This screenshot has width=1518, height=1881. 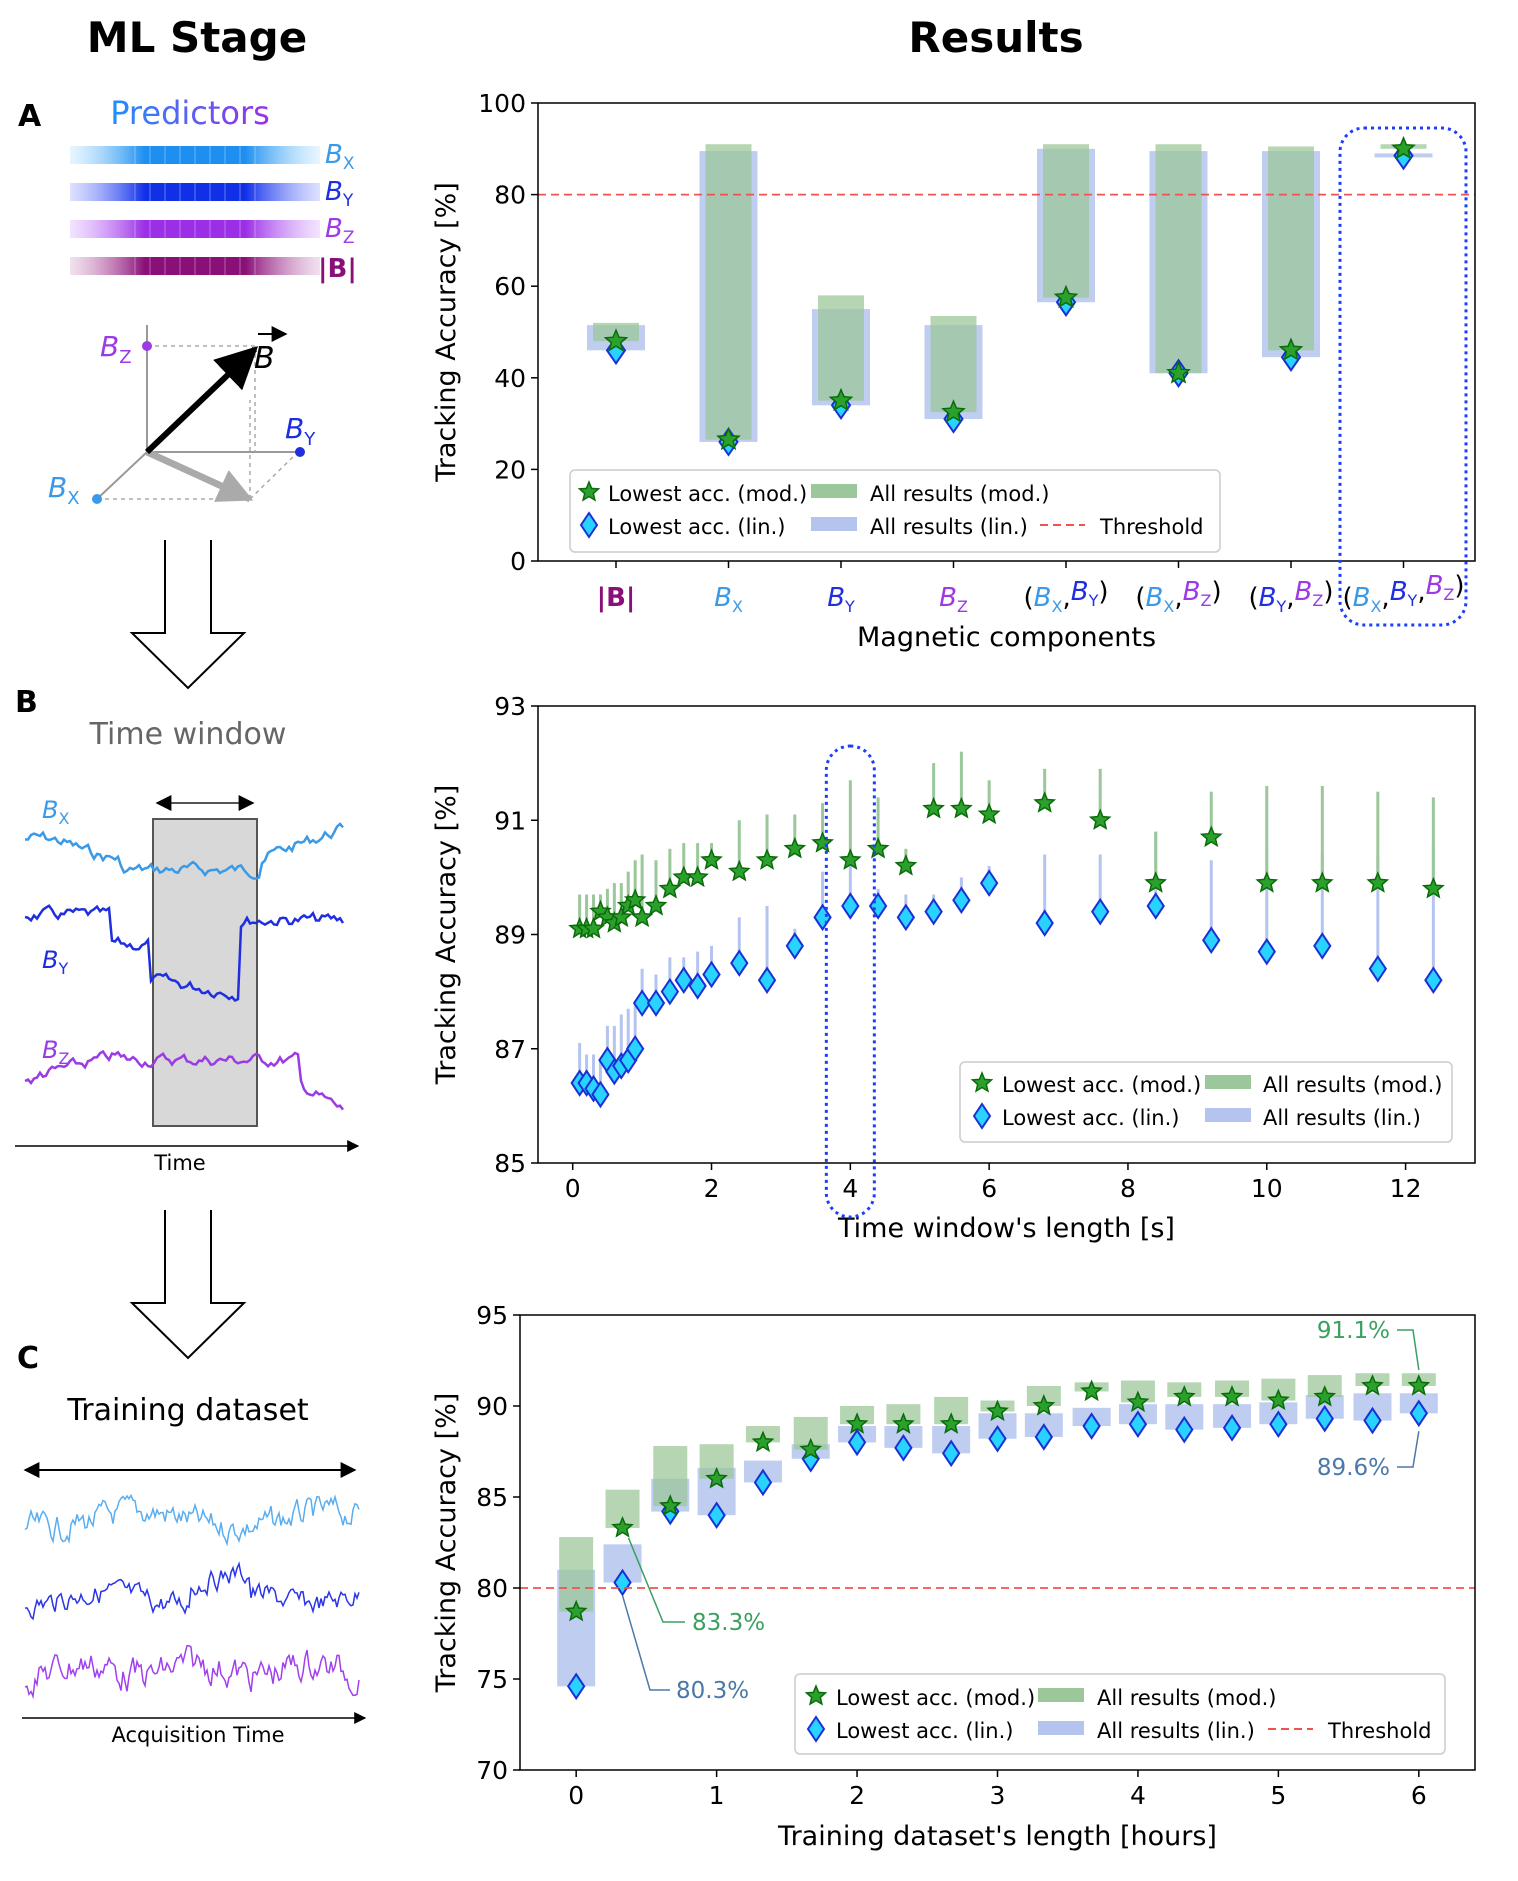 What do you see at coordinates (55, 962) in the screenshot?
I see `signal-label-by: BY` at bounding box center [55, 962].